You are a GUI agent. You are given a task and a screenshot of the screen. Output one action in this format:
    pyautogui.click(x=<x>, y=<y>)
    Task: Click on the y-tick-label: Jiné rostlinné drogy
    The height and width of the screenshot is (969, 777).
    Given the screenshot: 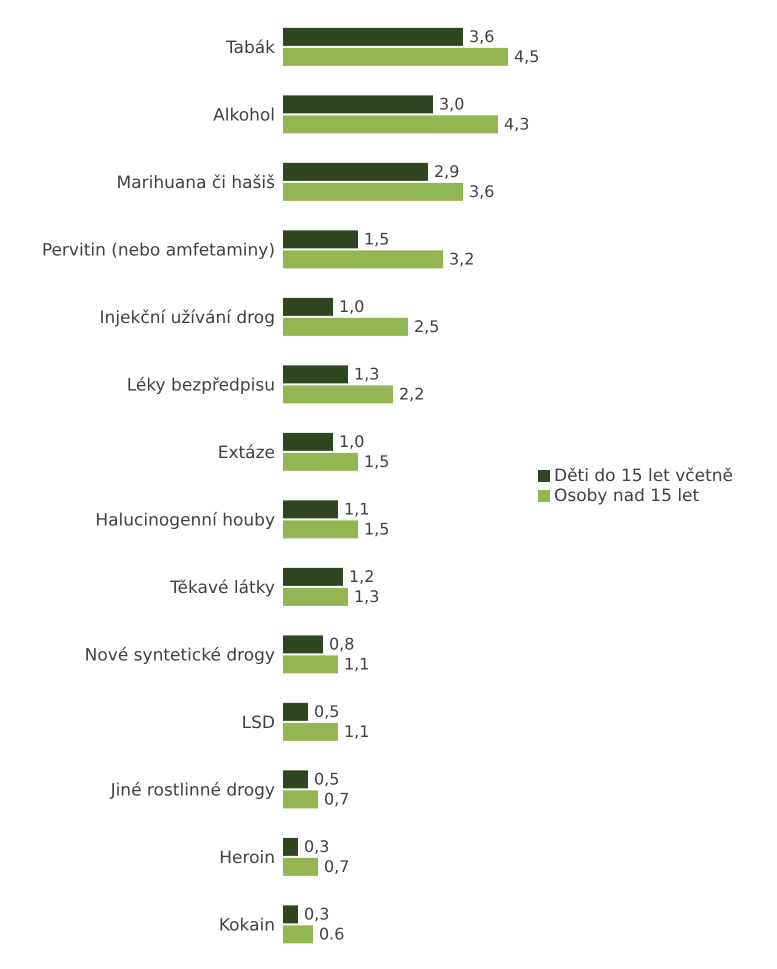 What is the action you would take?
    pyautogui.click(x=192, y=790)
    